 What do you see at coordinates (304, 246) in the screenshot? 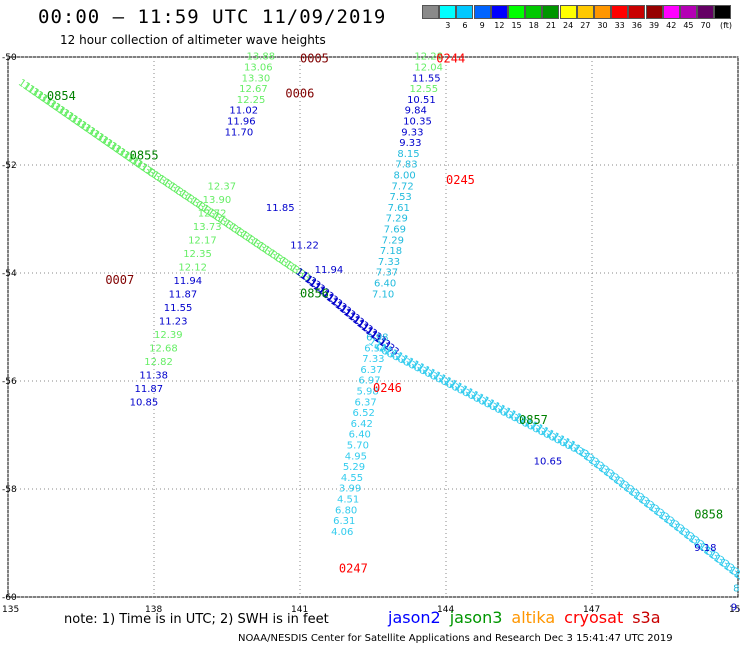
I see `wave-height-label: 11.22` at bounding box center [304, 246].